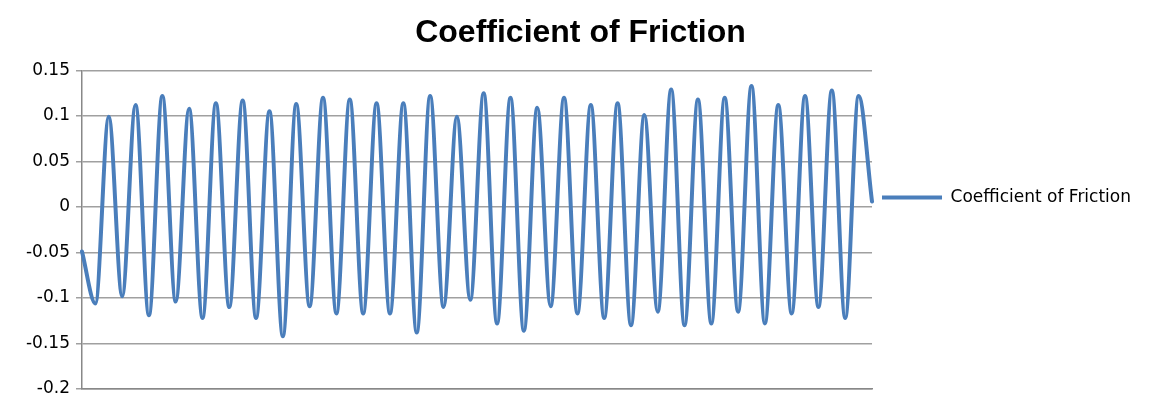 The height and width of the screenshot is (409, 1151). I want to click on y-tick-label: -0.1, so click(53, 296).